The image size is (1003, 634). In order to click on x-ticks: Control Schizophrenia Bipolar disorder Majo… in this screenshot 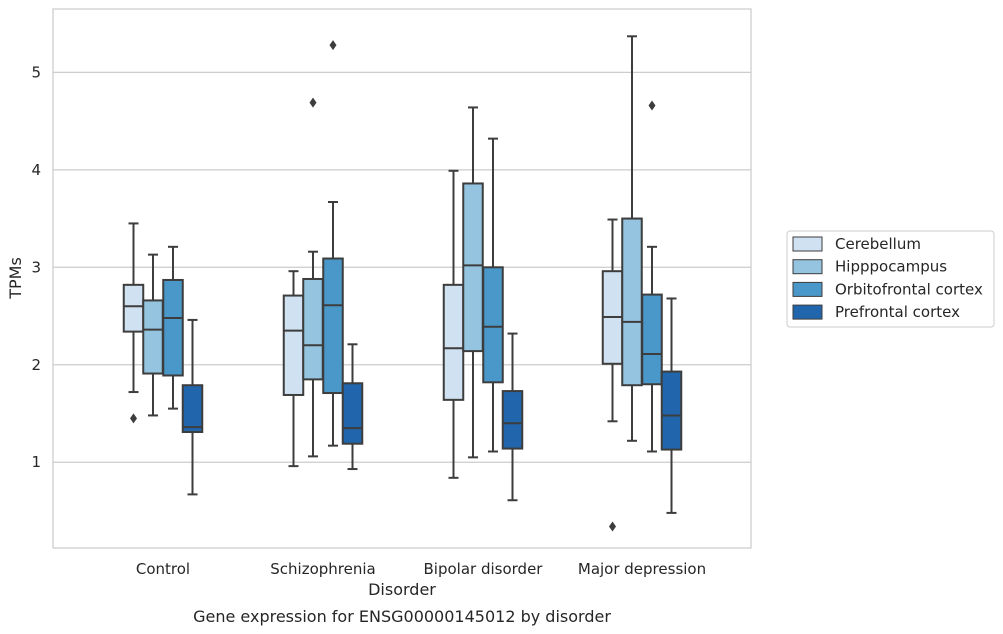, I will do `click(421, 569)`.